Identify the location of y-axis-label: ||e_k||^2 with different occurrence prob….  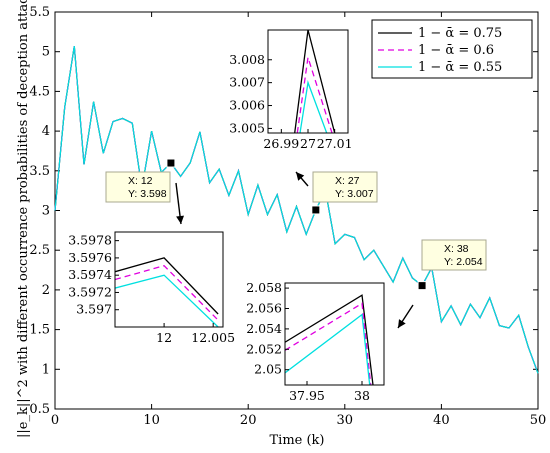
(23, 219).